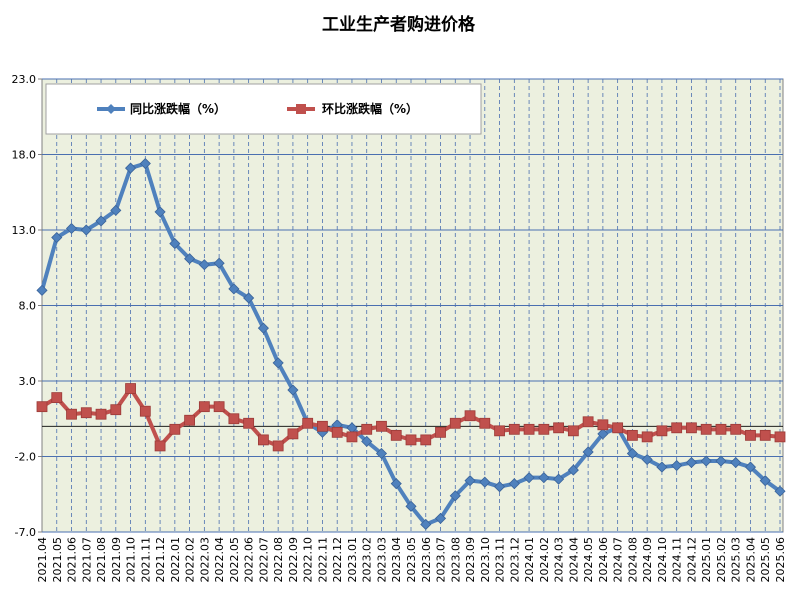  I want to click on x-tick-label: 2023.04, so click(396, 560).